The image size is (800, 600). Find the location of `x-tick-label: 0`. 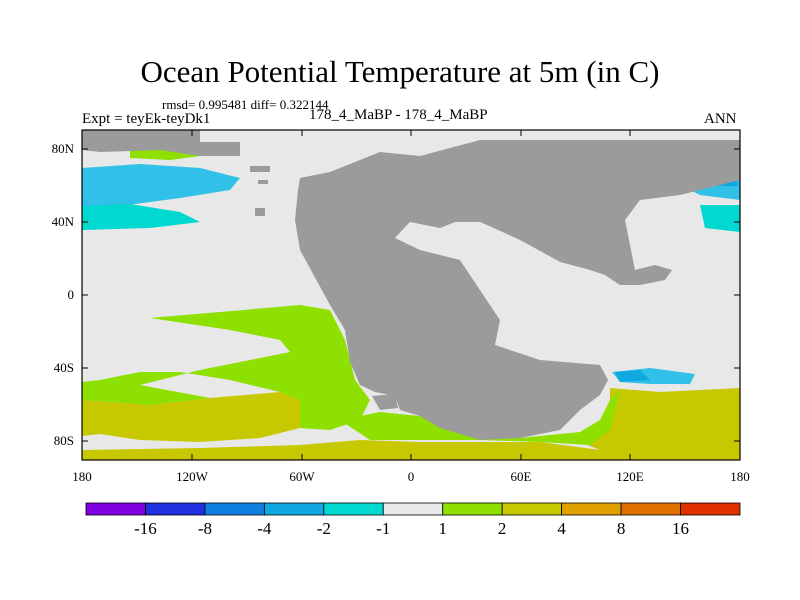

x-tick-label: 0 is located at coordinates (411, 476).